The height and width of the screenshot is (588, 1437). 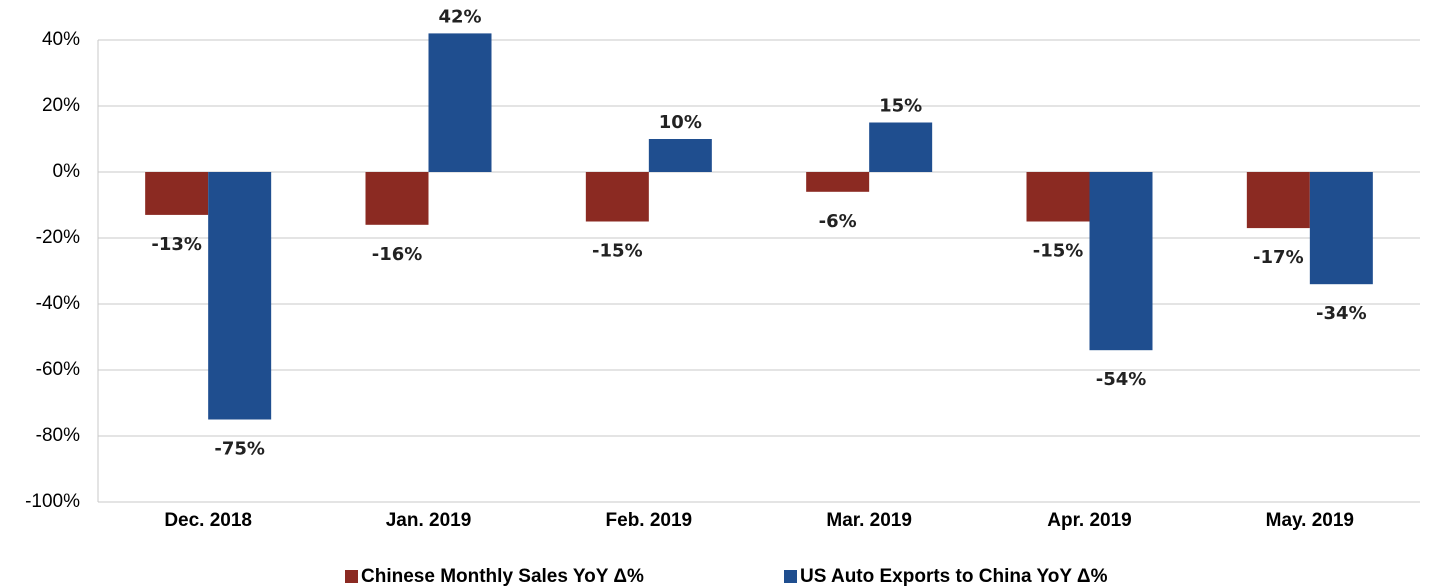 What do you see at coordinates (239, 449) in the screenshot?
I see `value-label: -75%` at bounding box center [239, 449].